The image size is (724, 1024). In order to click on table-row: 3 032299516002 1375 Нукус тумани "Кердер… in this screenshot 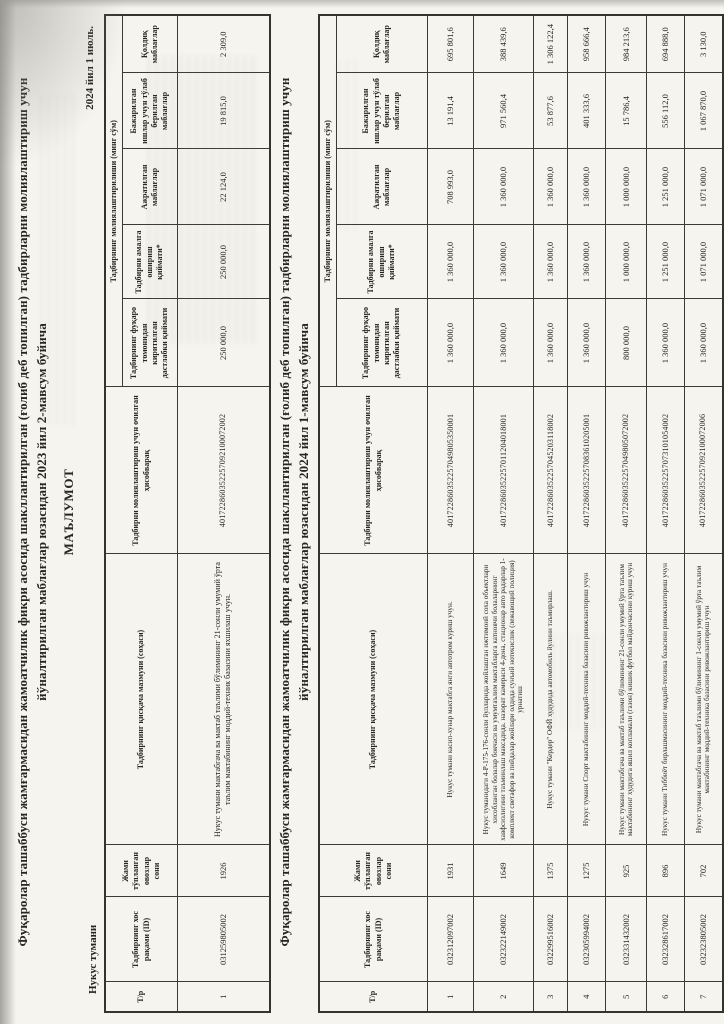, I will do `click(550, 513)`.